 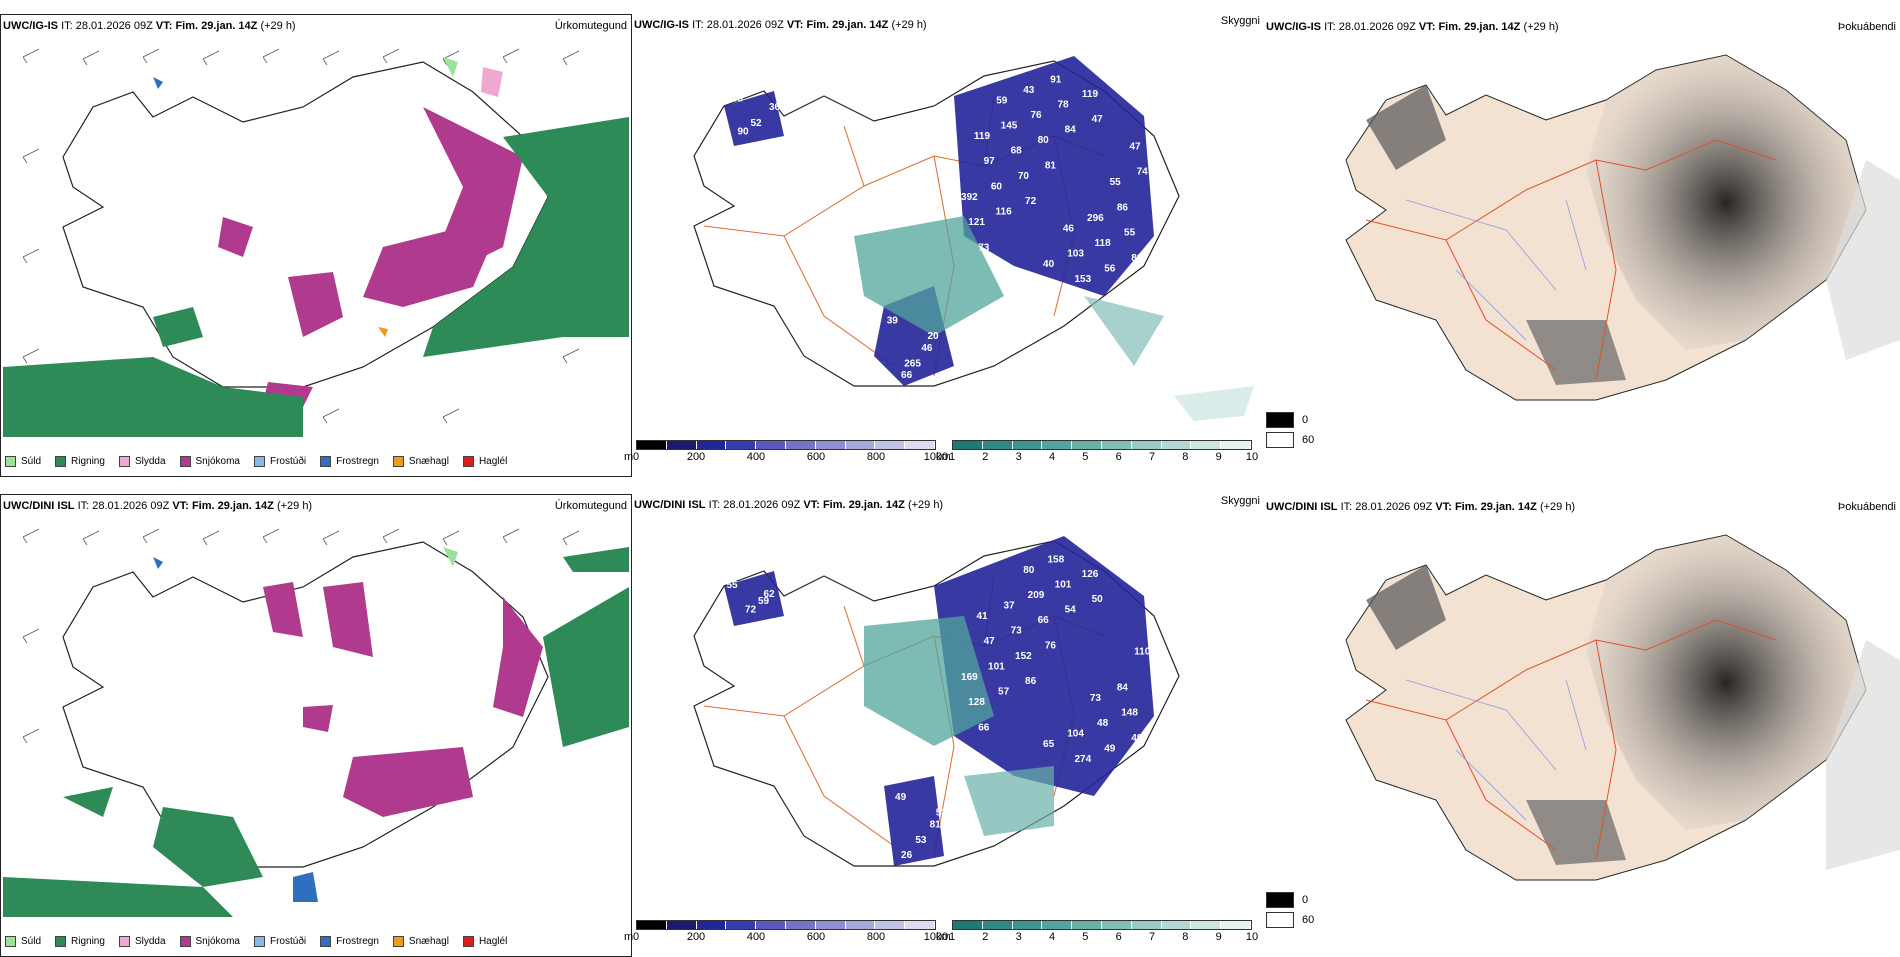 I want to click on legend-item: Frostregn, so click(x=349, y=461).